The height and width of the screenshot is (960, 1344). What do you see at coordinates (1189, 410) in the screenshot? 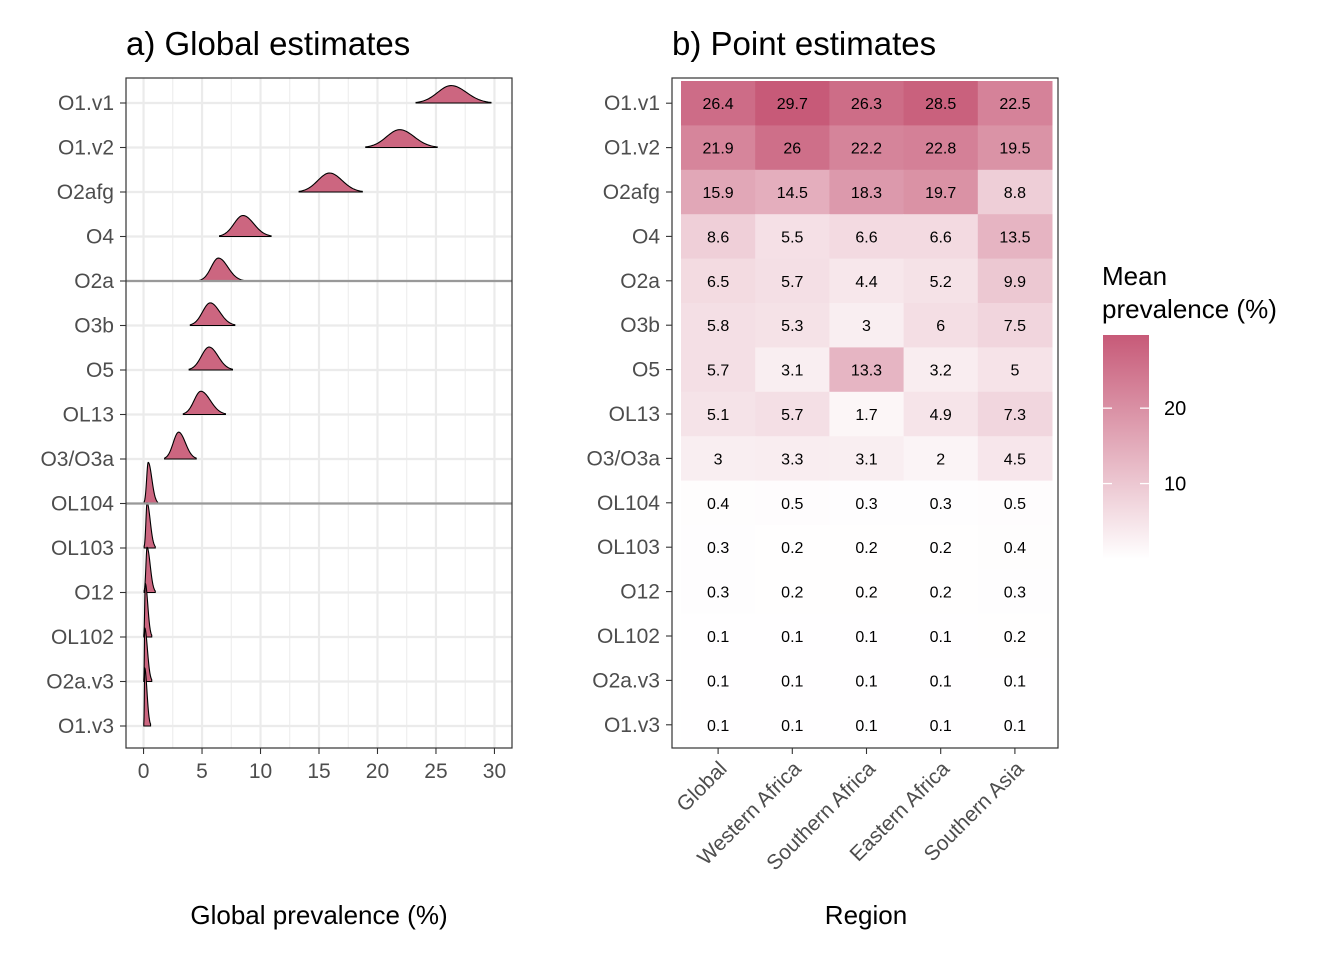
I see `legend: Mean prevalence (%) 10 20` at bounding box center [1189, 410].